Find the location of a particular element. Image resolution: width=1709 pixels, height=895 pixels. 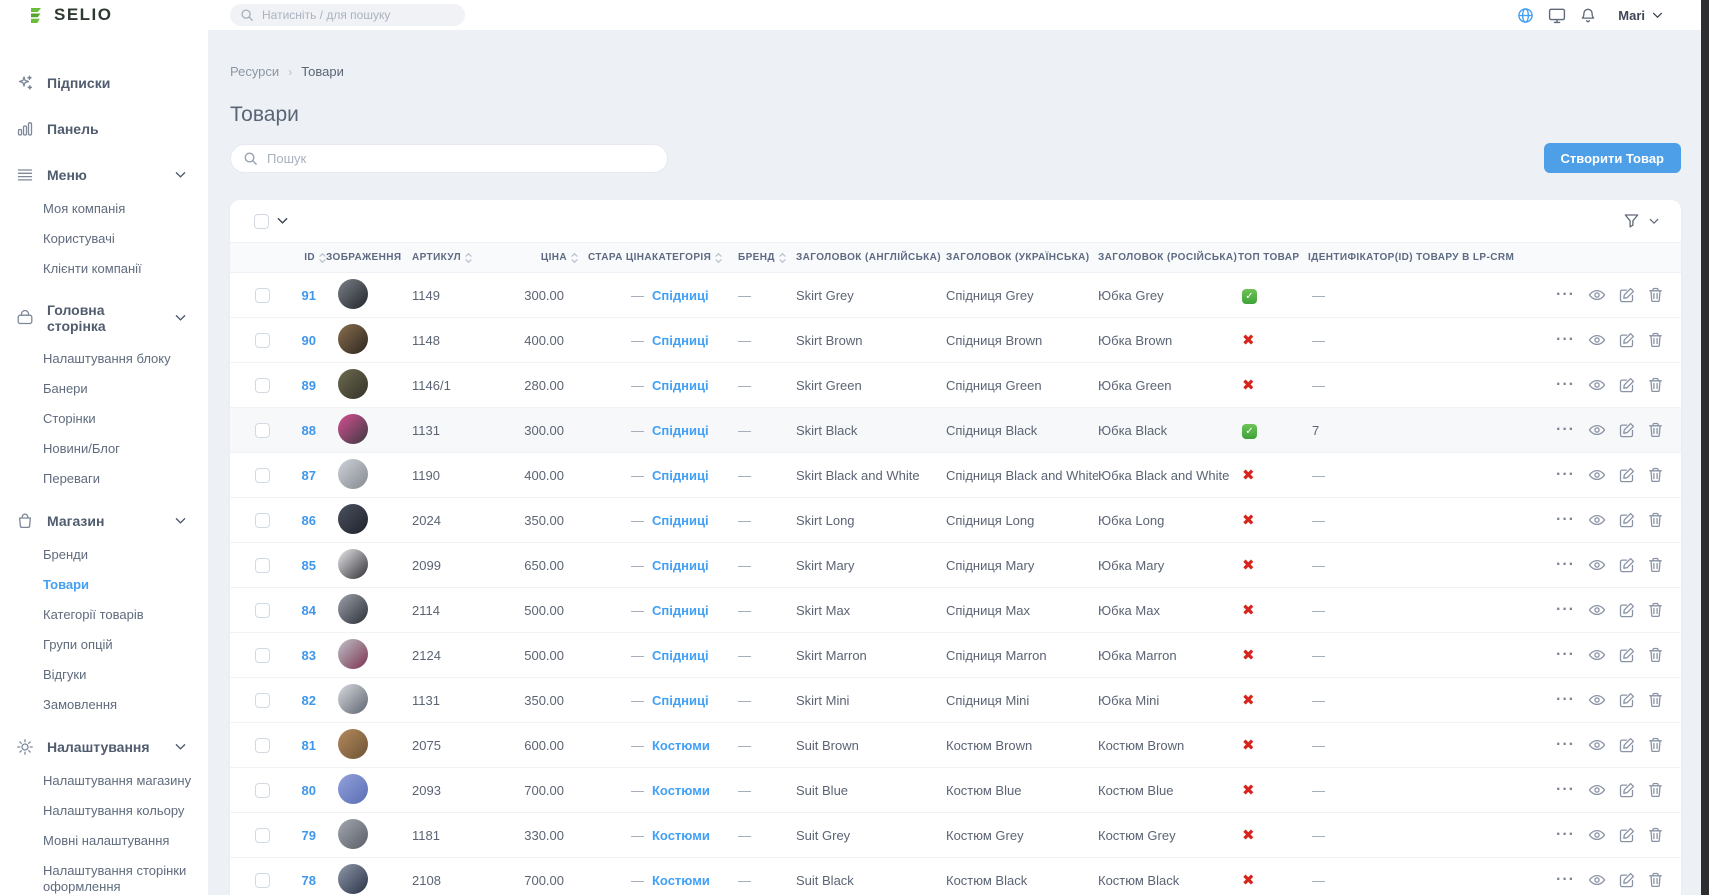

select-all-checkbox is located at coordinates (261, 221).